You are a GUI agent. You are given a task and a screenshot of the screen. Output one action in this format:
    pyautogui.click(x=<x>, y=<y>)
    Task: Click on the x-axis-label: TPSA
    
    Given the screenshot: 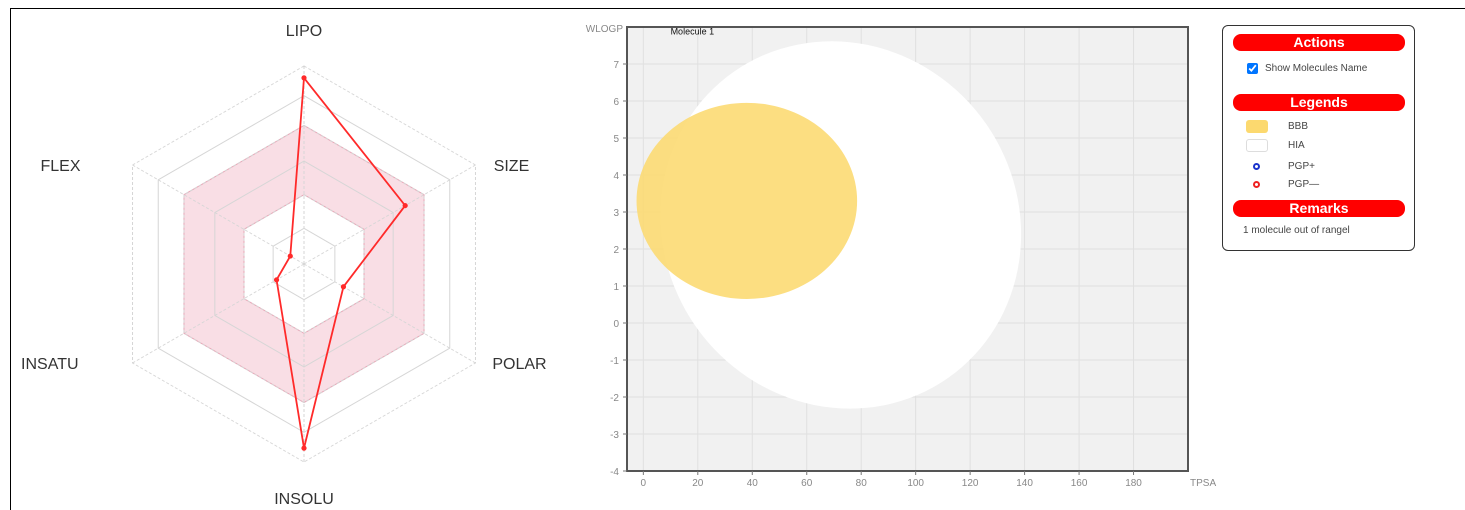 What is the action you would take?
    pyautogui.click(x=1203, y=483)
    